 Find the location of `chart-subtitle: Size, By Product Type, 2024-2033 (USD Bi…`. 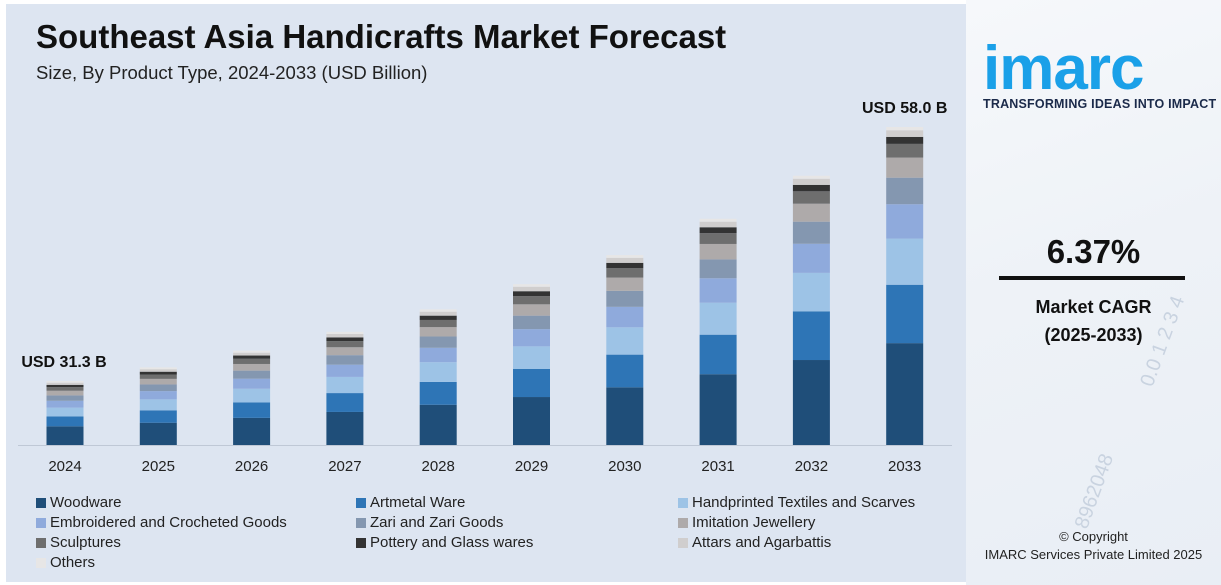

chart-subtitle: Size, By Product Type, 2024-2033 (USD Bi… is located at coordinates (232, 72).